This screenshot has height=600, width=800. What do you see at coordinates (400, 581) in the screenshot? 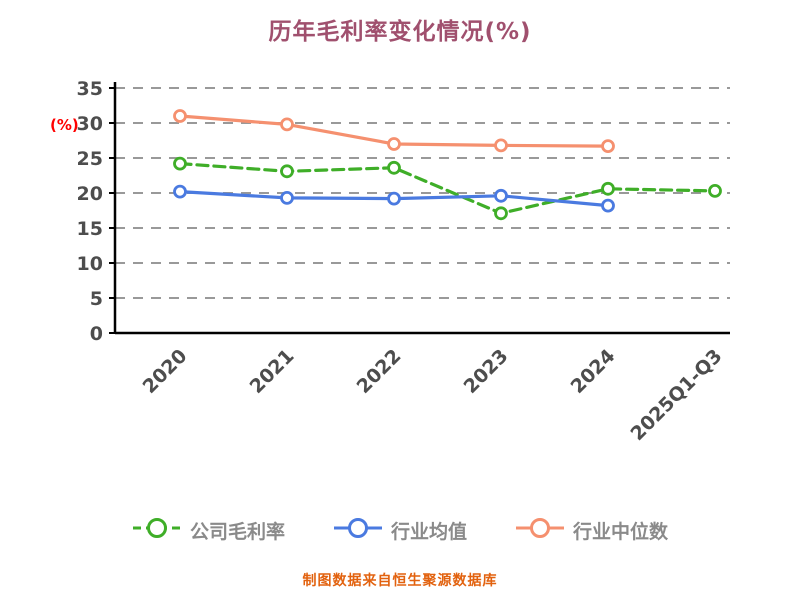
I see `data-source-footer: 制图数据来自恒生聚源数据库` at bounding box center [400, 581].